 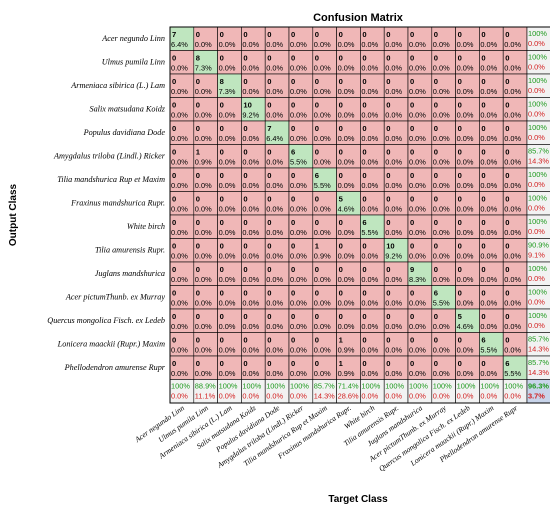 I want to click on column-error: 28.6%, so click(x=348, y=396).